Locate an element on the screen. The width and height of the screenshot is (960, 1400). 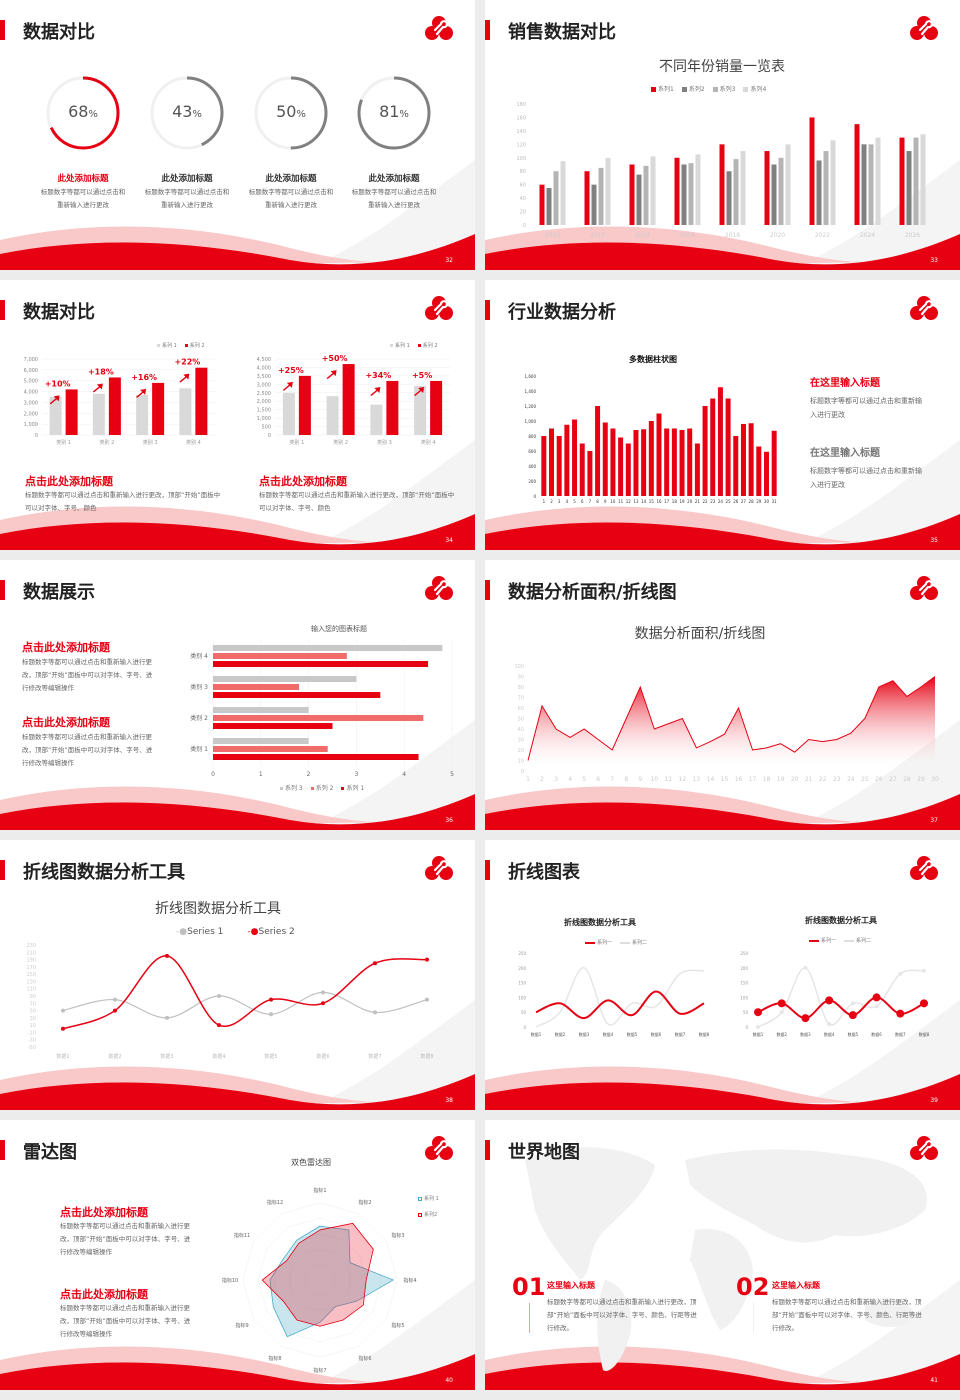
legend-item: 系列 1 is located at coordinates (428, 1198).